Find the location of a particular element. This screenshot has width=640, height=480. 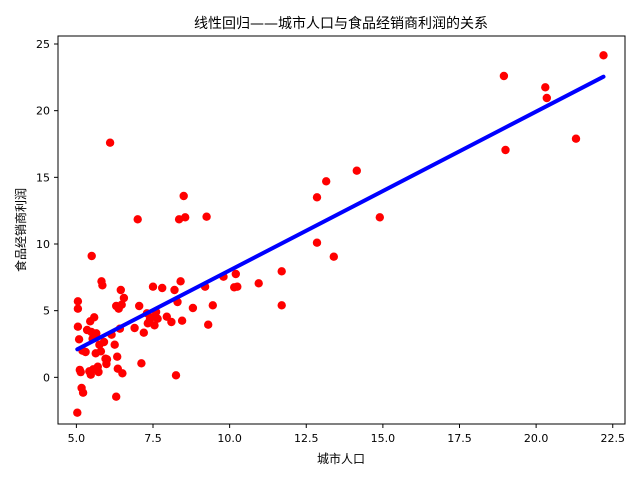

y-tick-label-4: 20 is located at coordinates (43, 111).